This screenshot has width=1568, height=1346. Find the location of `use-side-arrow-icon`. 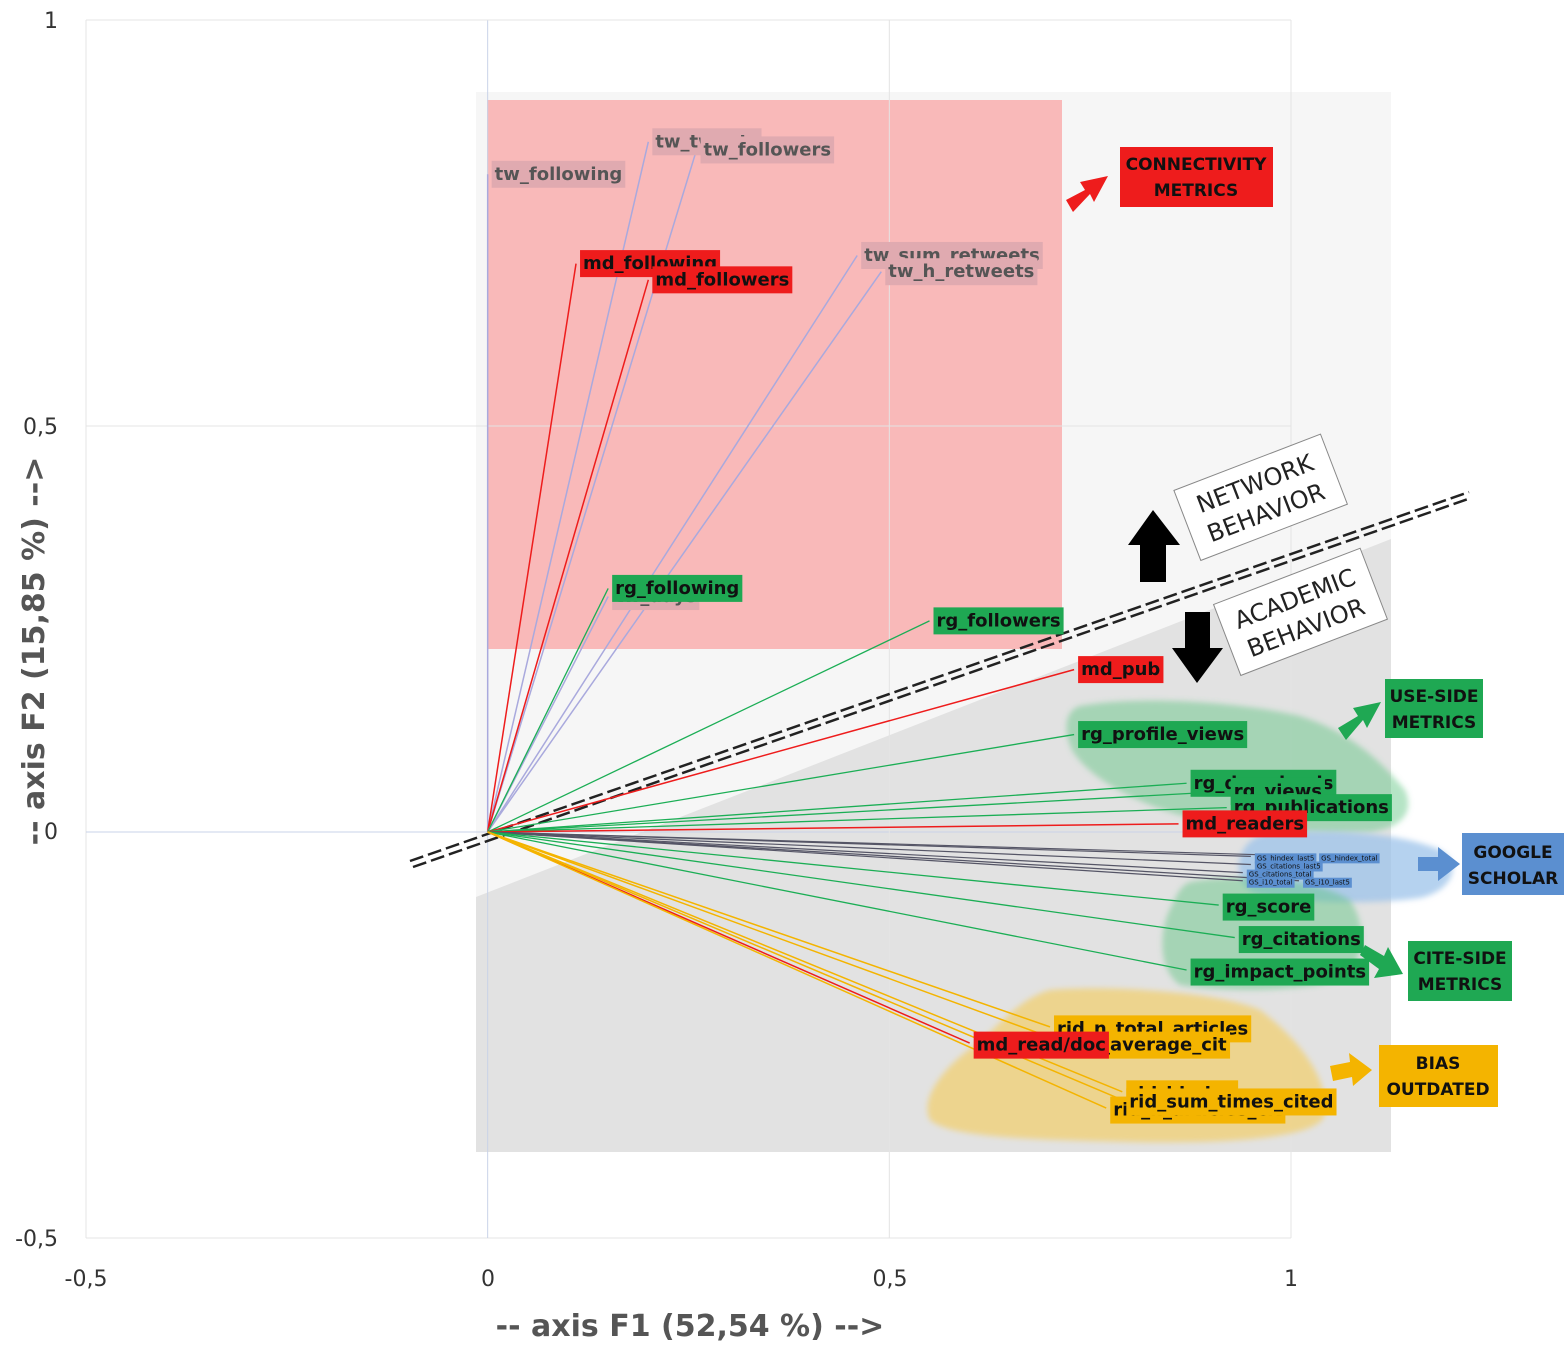

use-side-arrow-icon is located at coordinates (1359, 721).